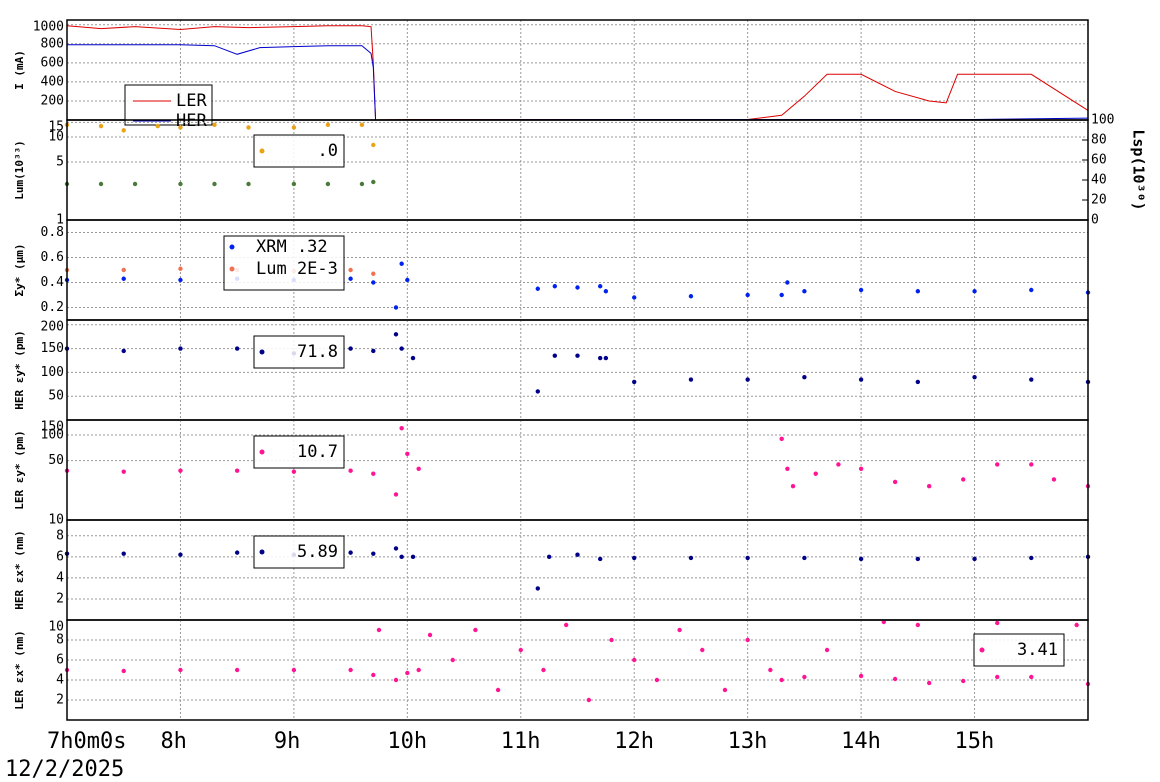  I want to click on y-tick-label: 10, so click(56, 627).